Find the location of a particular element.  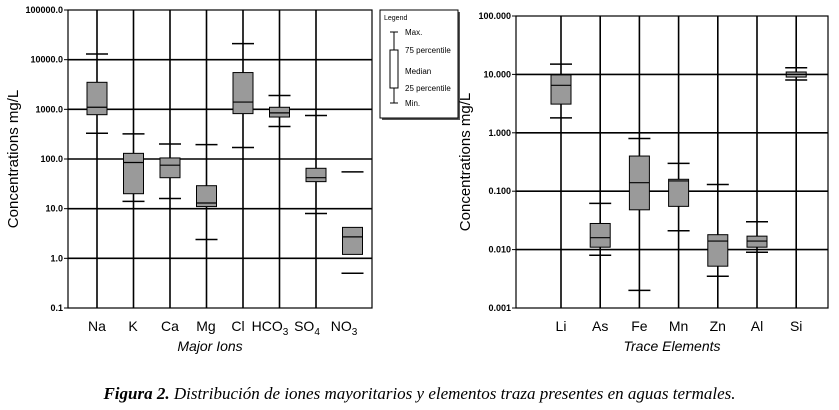

box-hco3 is located at coordinates (279, 111).